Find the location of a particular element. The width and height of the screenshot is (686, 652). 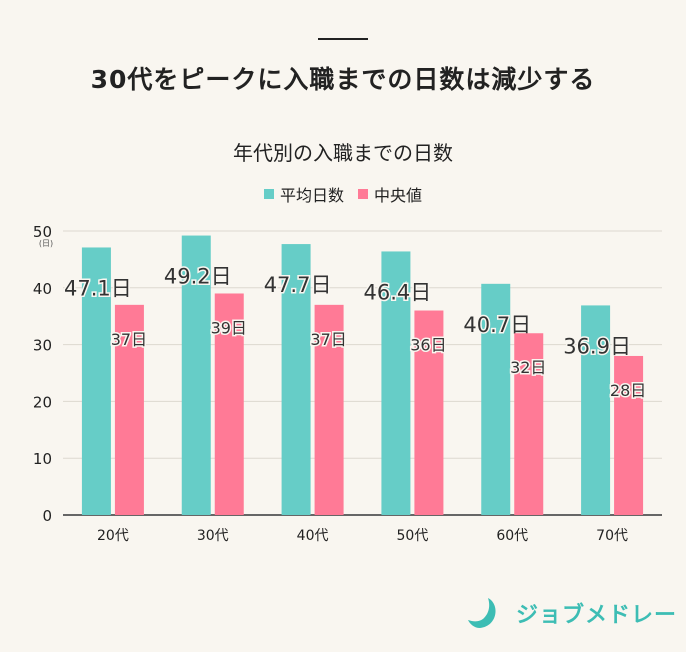

logo: ジョブメドレー is located at coordinates (571, 613).